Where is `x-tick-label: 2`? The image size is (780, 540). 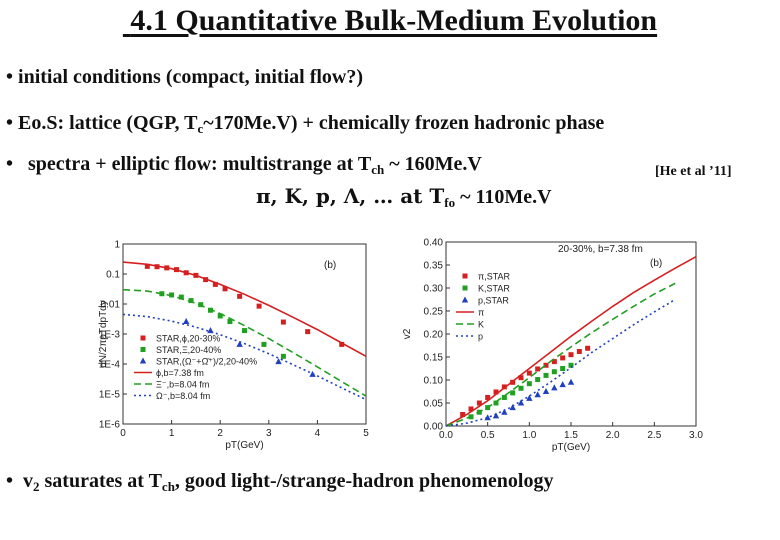
x-tick-label: 2 is located at coordinates (220, 433).